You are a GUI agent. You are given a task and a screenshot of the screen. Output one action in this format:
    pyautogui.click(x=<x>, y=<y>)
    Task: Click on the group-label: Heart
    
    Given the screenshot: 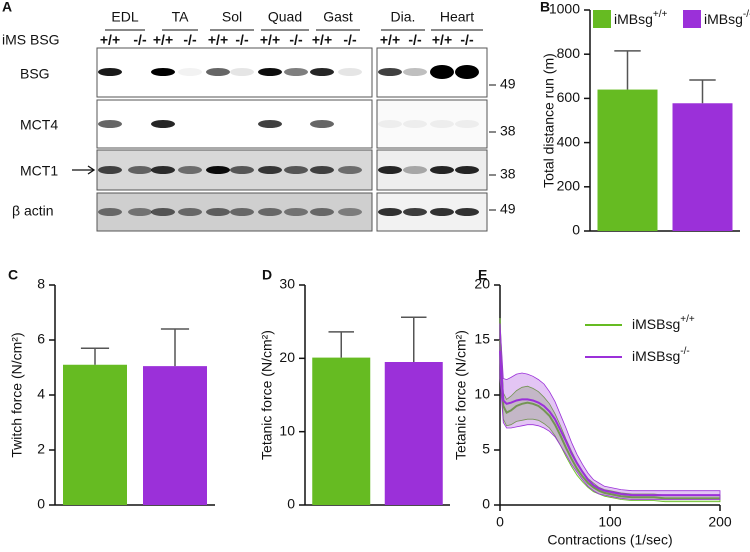 What is the action you would take?
    pyautogui.click(x=457, y=17)
    